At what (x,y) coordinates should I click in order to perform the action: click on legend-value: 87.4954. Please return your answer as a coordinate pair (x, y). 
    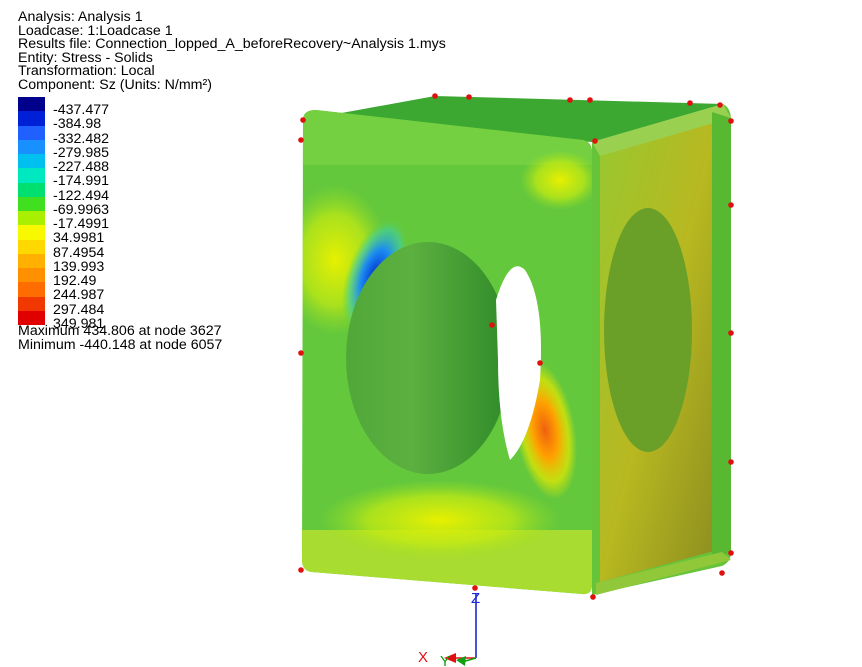
    Looking at the image, I should click on (79, 252).